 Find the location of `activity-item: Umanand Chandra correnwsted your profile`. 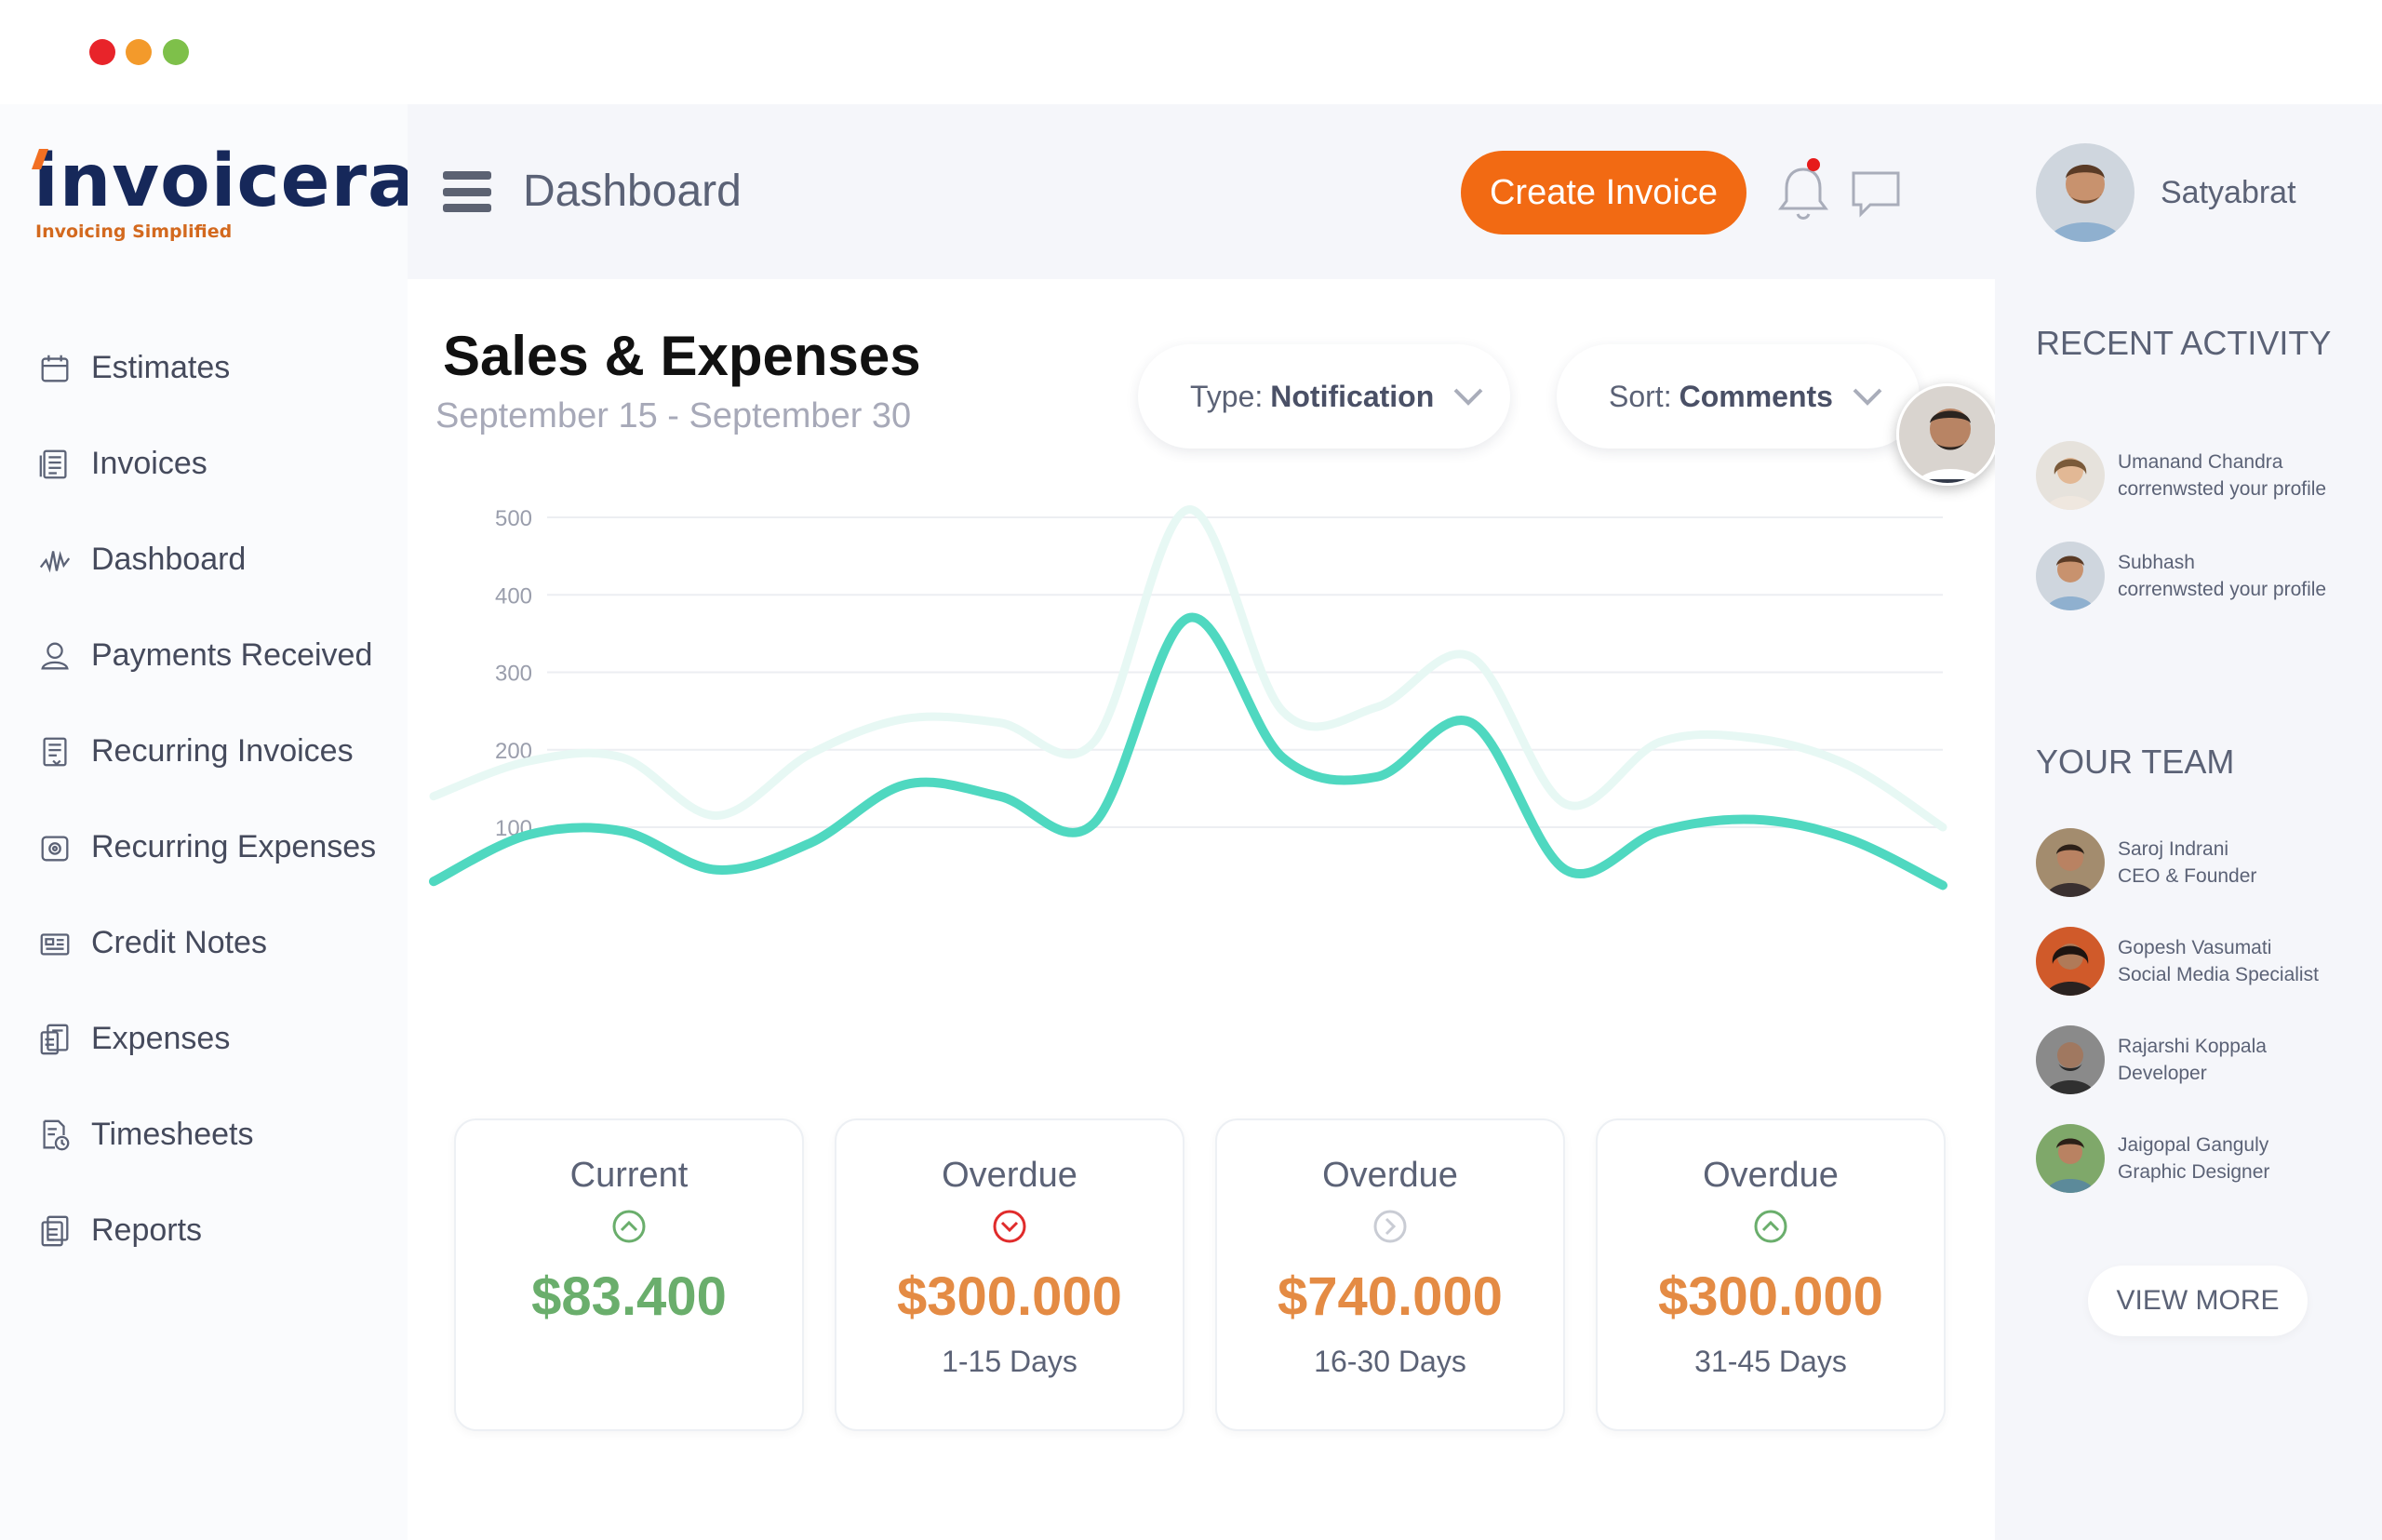

activity-item: Umanand Chandra correnwsted your profile is located at coordinates (2181, 475).